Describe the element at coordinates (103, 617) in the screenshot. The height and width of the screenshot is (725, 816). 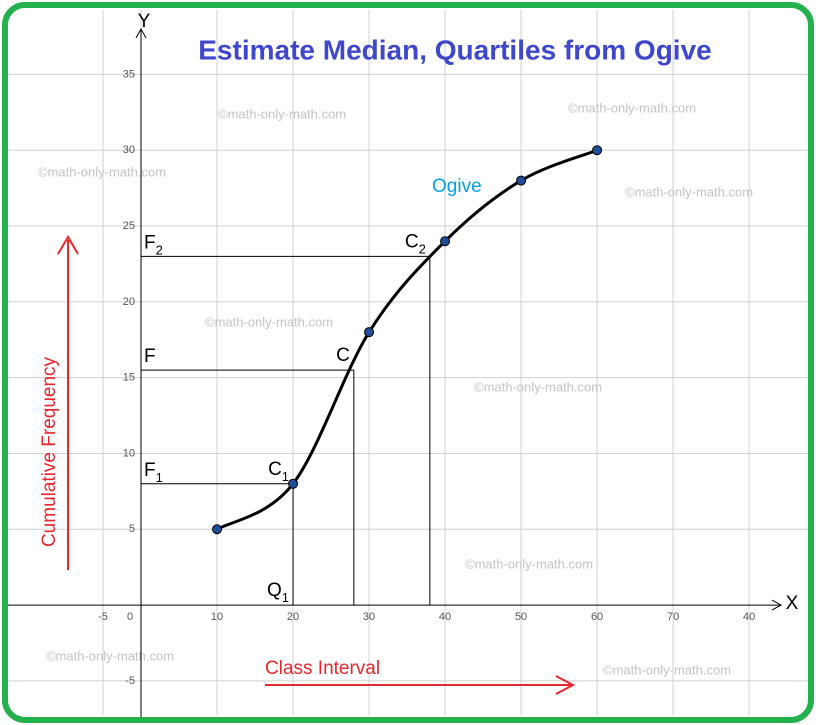
I see `x-tick-label: -5` at that location.